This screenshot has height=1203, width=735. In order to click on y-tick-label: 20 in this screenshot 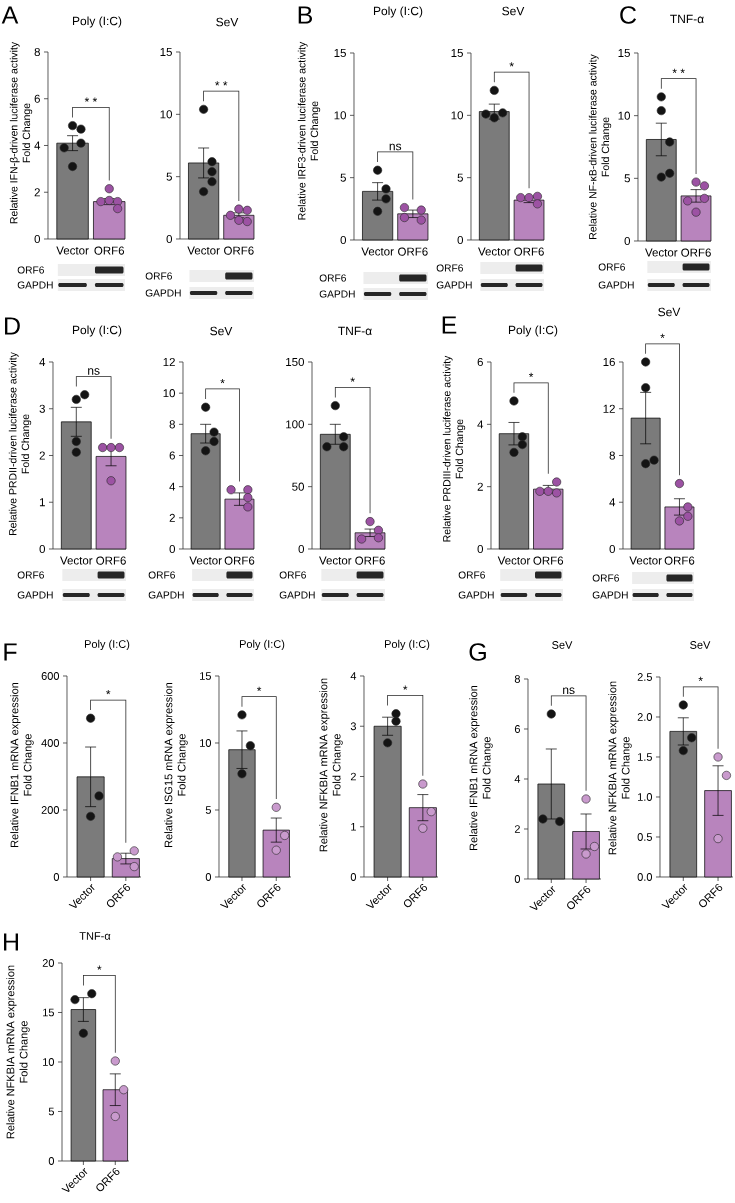, I will do `click(48, 963)`.